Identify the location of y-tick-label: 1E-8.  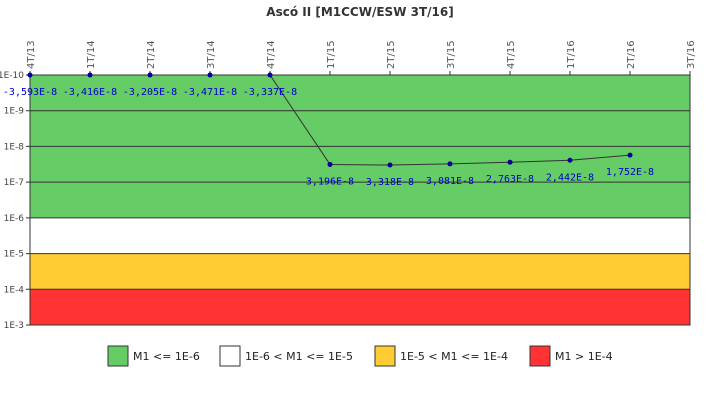
(14, 147).